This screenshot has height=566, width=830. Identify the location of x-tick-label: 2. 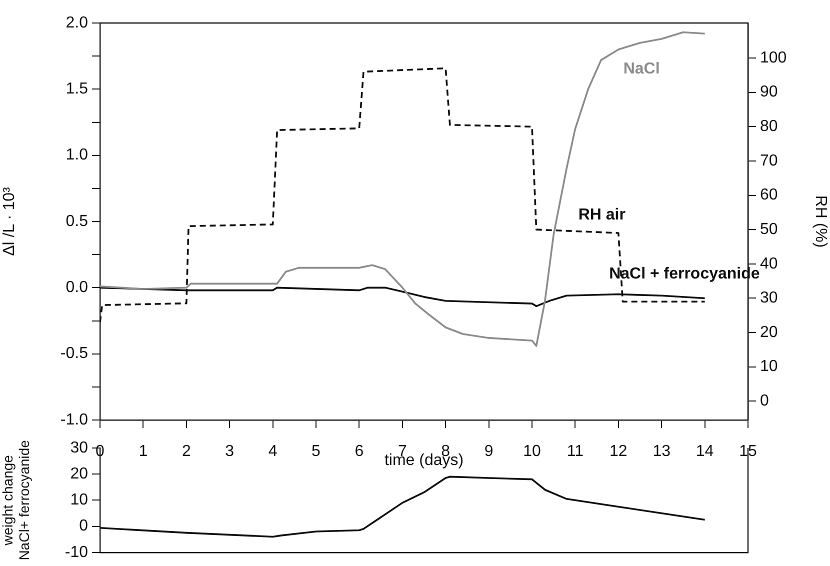
(186, 451).